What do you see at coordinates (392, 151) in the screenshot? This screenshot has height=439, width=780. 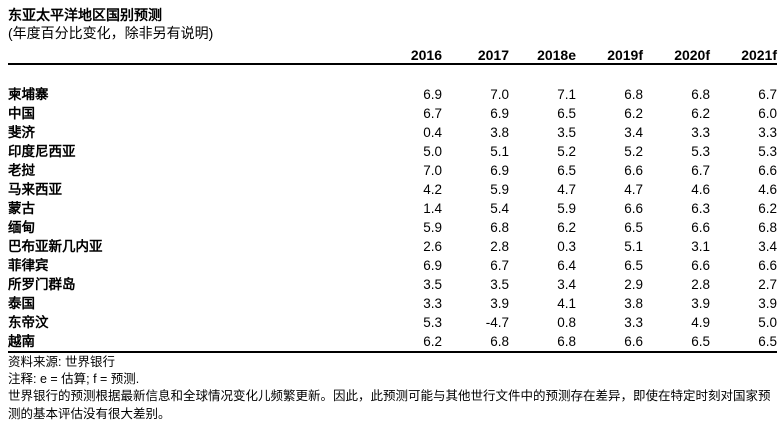 I see `table-row: 印度尼西亚 5.0 5.1 5.2 5.2 5.3 5.3` at bounding box center [392, 151].